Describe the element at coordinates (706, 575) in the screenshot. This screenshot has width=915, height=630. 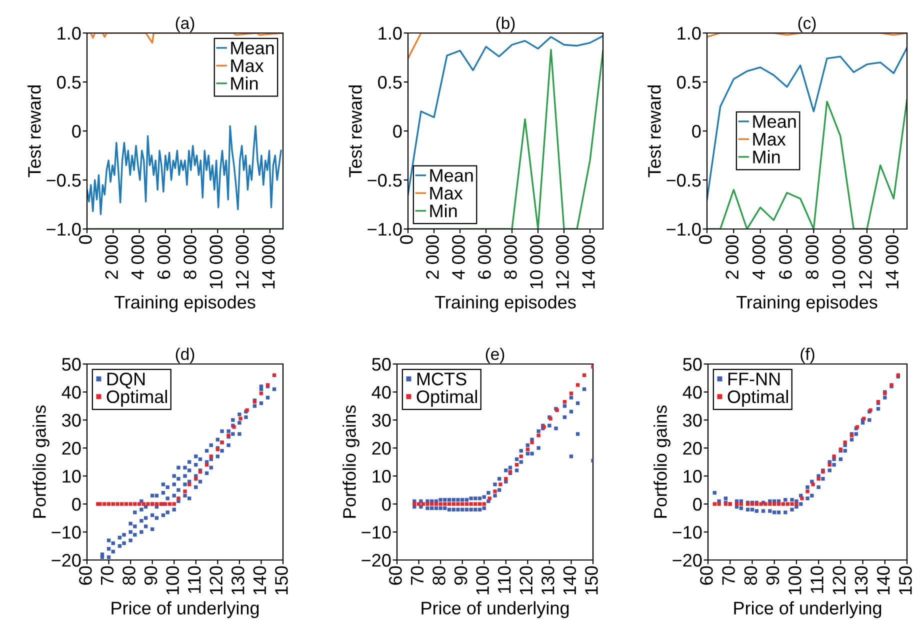
I see `x-tick-label: 60` at that location.